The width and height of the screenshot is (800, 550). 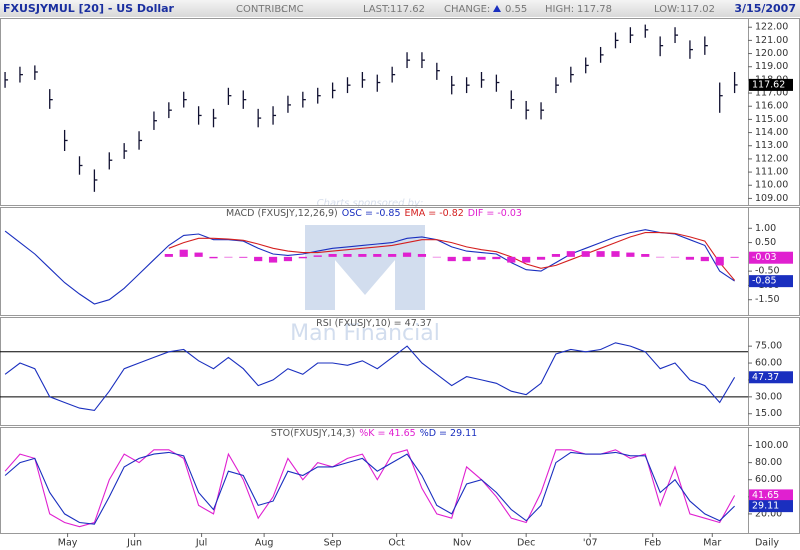 I want to click on last-value-label: 29.11, so click(x=765, y=506).